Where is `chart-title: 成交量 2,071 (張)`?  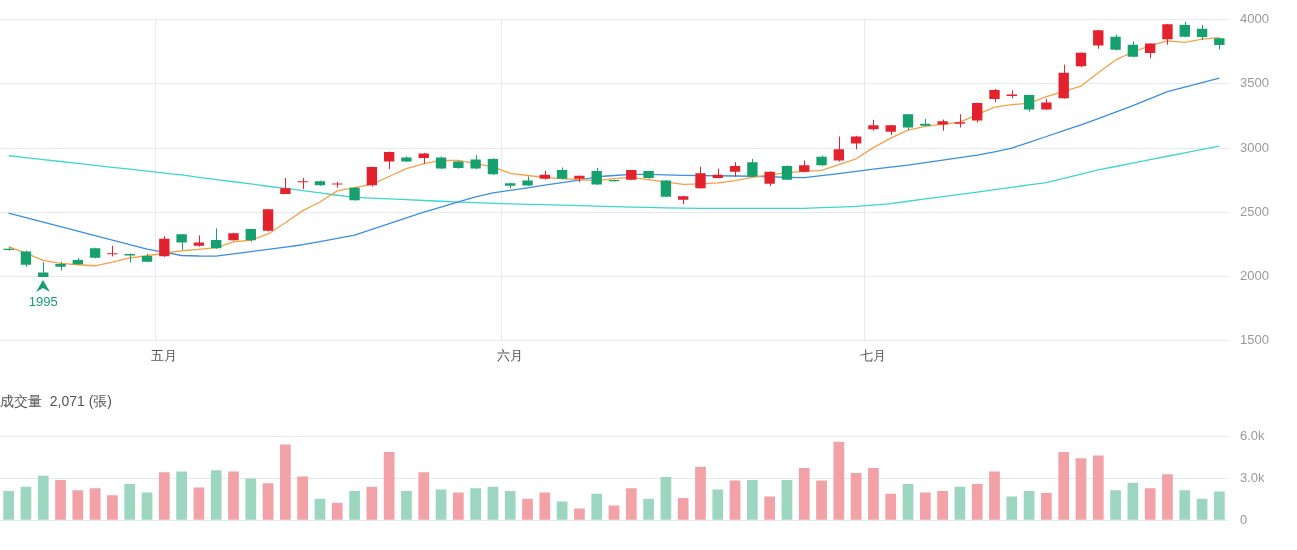 chart-title: 成交量 2,071 (張) is located at coordinates (56, 401).